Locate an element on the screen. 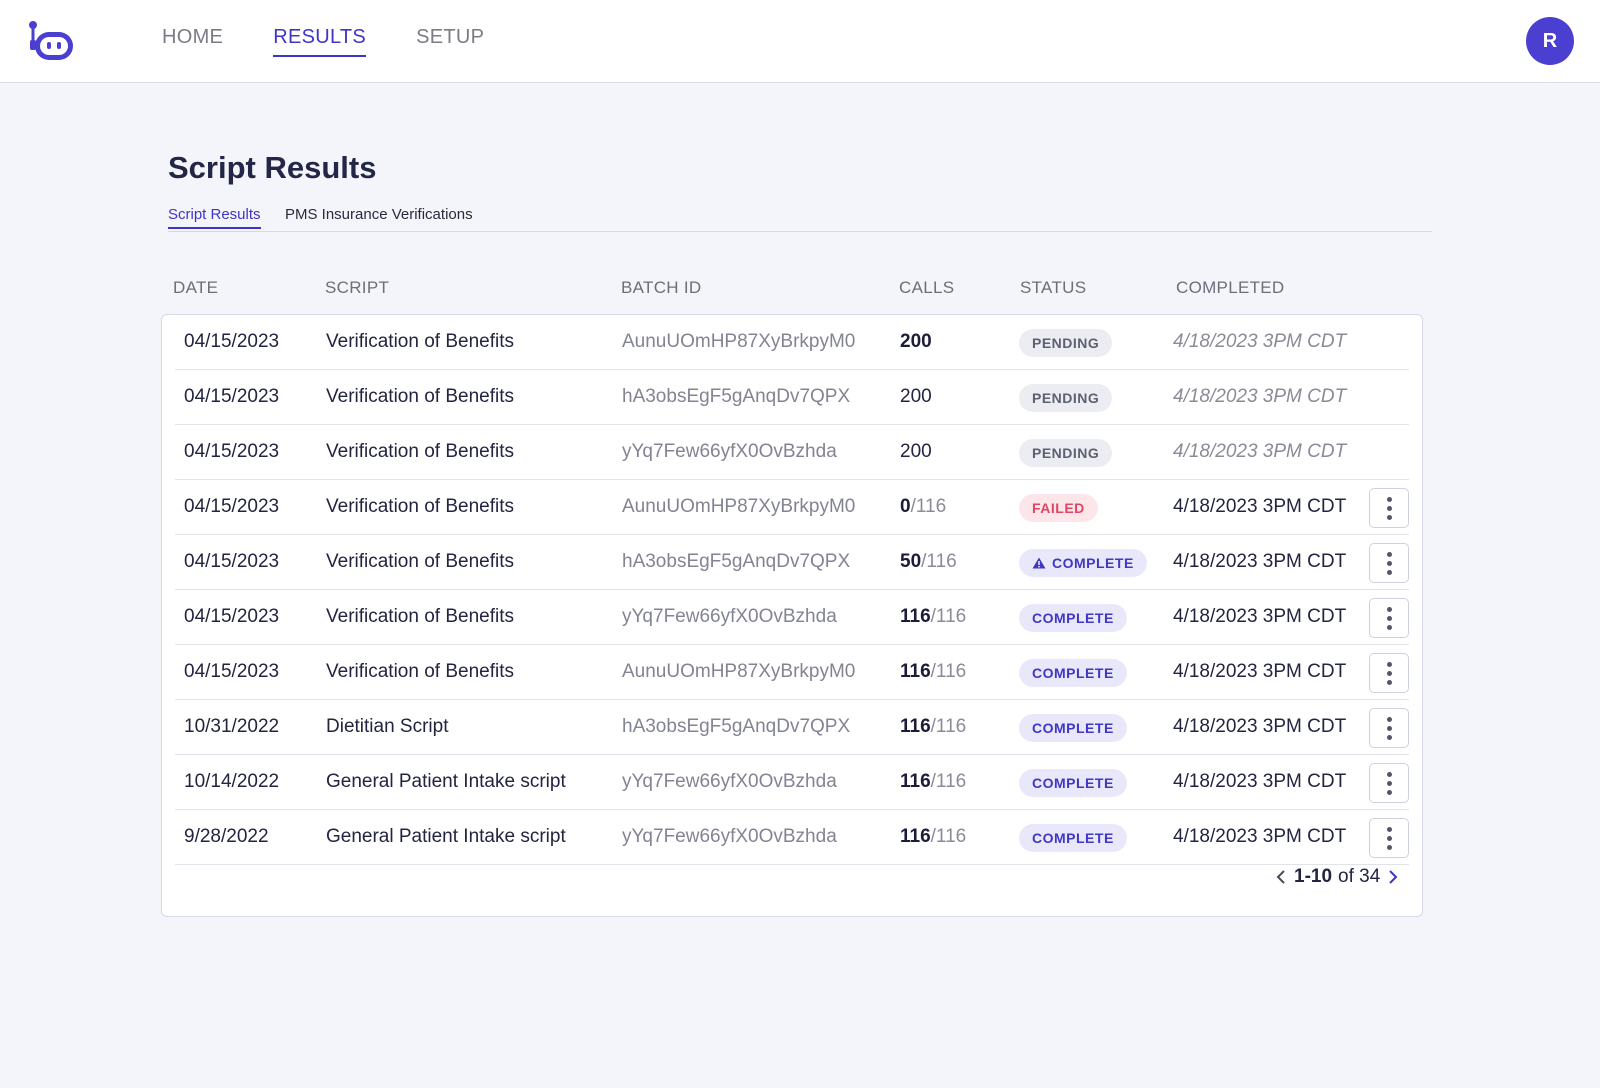  calls-done: 0 is located at coordinates (905, 506).